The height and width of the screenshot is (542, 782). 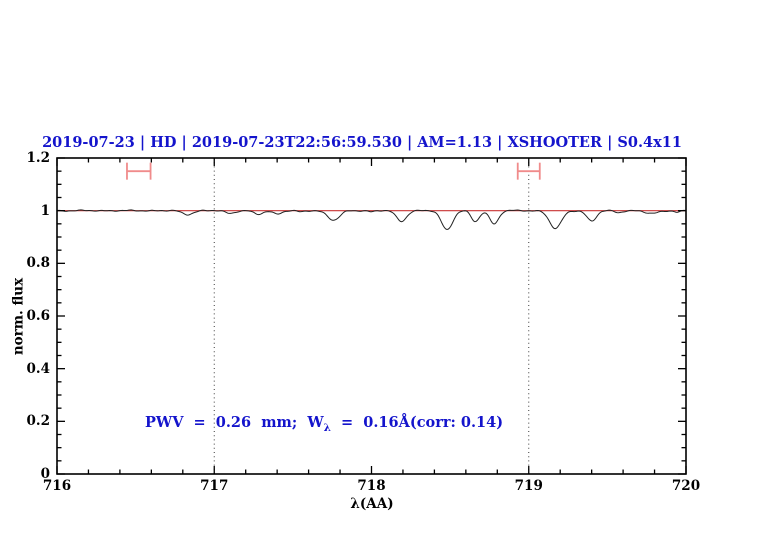 I want to click on y-tick-label-0.8: 0.8, so click(x=38, y=263).